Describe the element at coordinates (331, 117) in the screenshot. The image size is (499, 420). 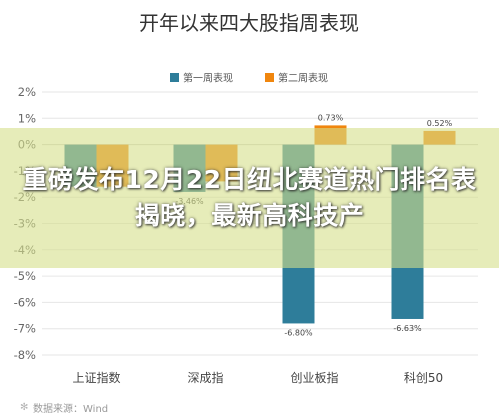
I see `data-label: 0.73%` at that location.